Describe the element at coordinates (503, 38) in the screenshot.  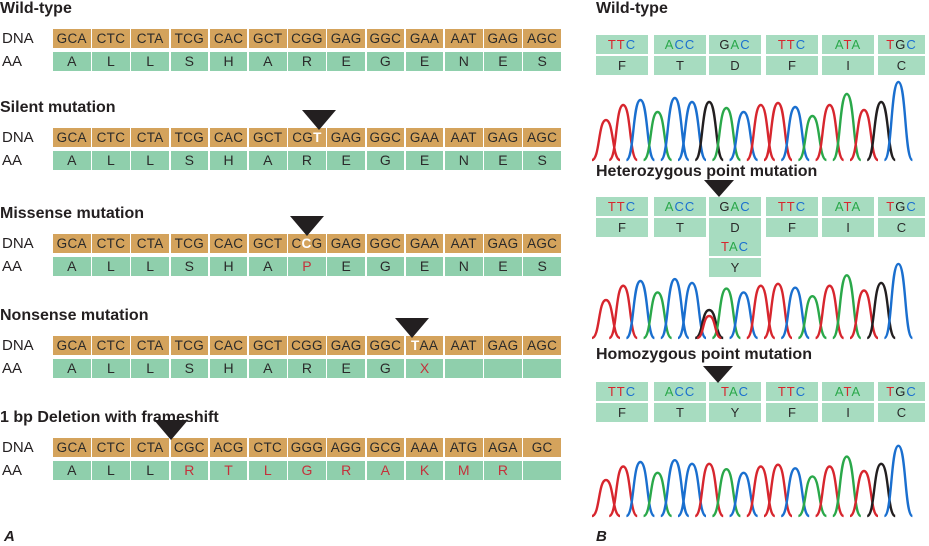
I see `codon-box: GAG` at that location.